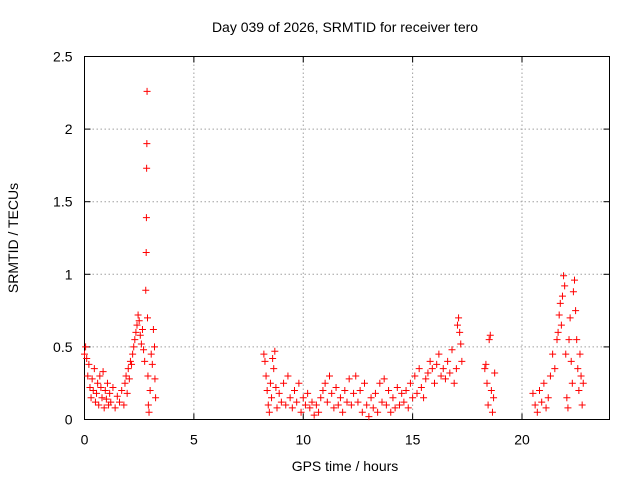 This screenshot has width=640, height=480. I want to click on x-tick-label: 20, so click(522, 440).